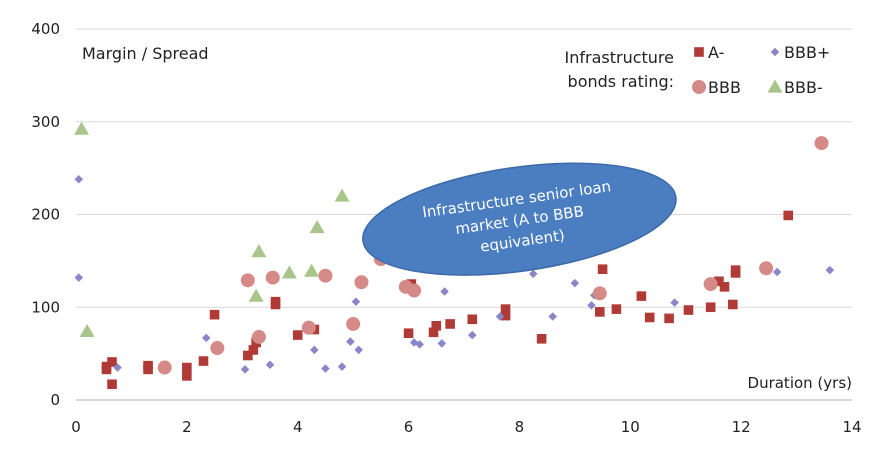 The image size is (884, 463). Describe the element at coordinates (409, 427) in the screenshot. I see `x-tick-label: 6` at that location.